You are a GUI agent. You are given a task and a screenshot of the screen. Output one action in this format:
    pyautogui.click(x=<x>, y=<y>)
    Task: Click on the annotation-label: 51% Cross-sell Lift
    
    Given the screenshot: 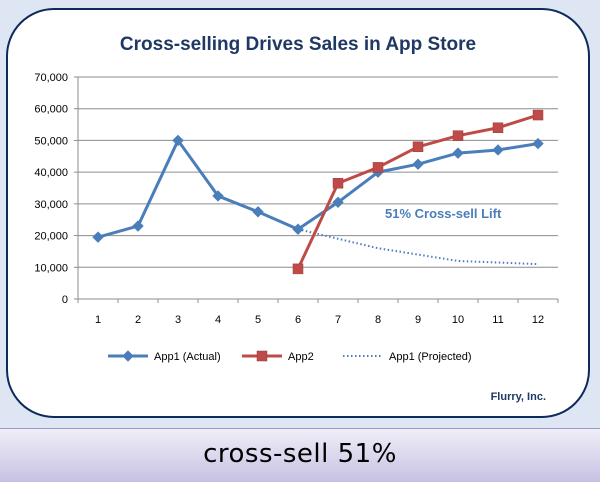 What is the action you would take?
    pyautogui.click(x=443, y=213)
    